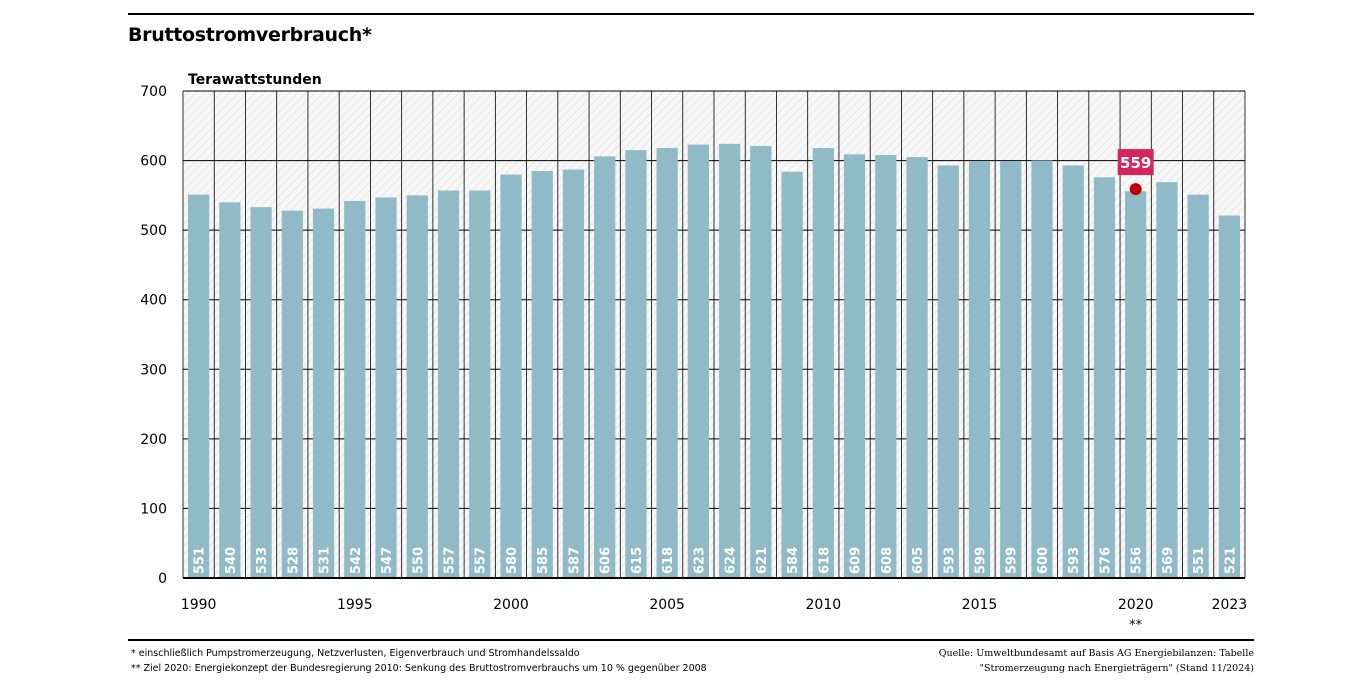 This screenshot has height=685, width=1366. I want to click on target-year-marker: **, so click(1136, 625).